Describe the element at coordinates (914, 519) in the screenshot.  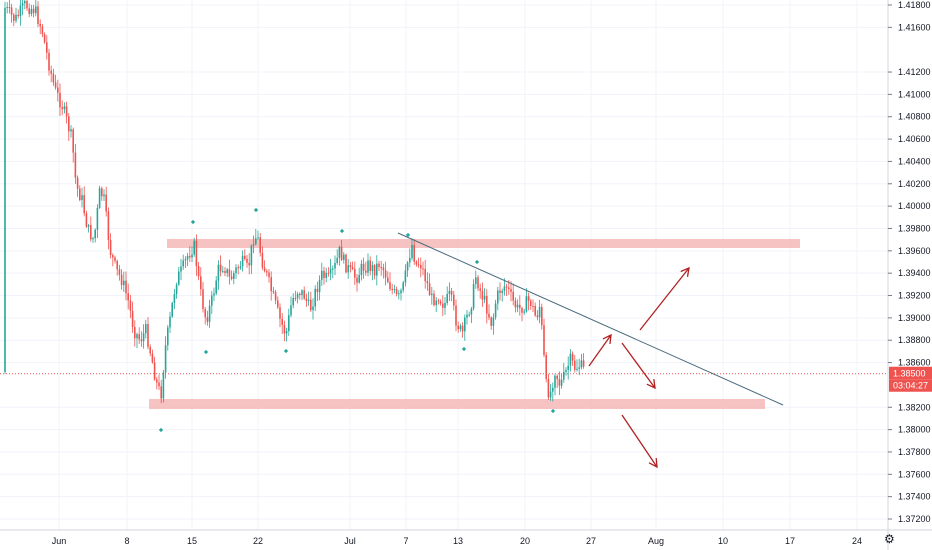
I see `y-tick-label: 1.37200` at that location.